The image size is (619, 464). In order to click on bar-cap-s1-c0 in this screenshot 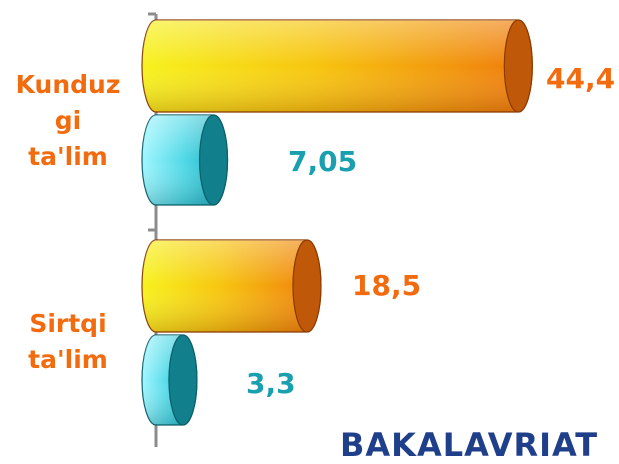, I will do `click(213, 160)`.